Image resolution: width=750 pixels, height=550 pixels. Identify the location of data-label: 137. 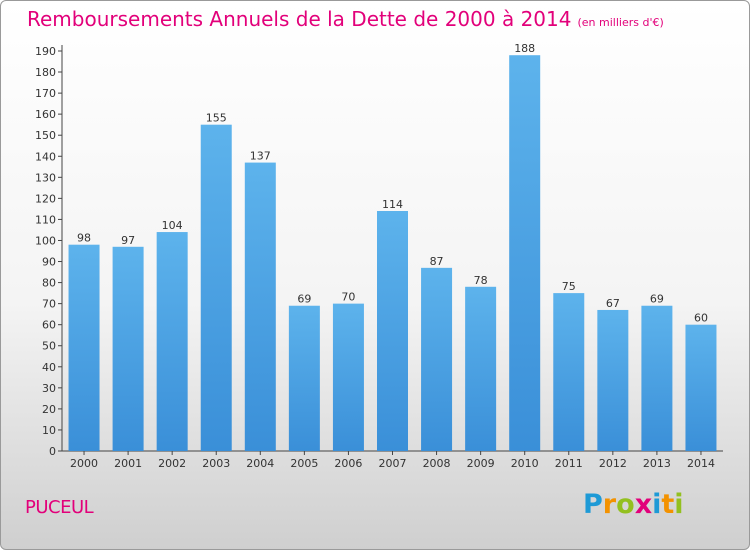
(260, 156).